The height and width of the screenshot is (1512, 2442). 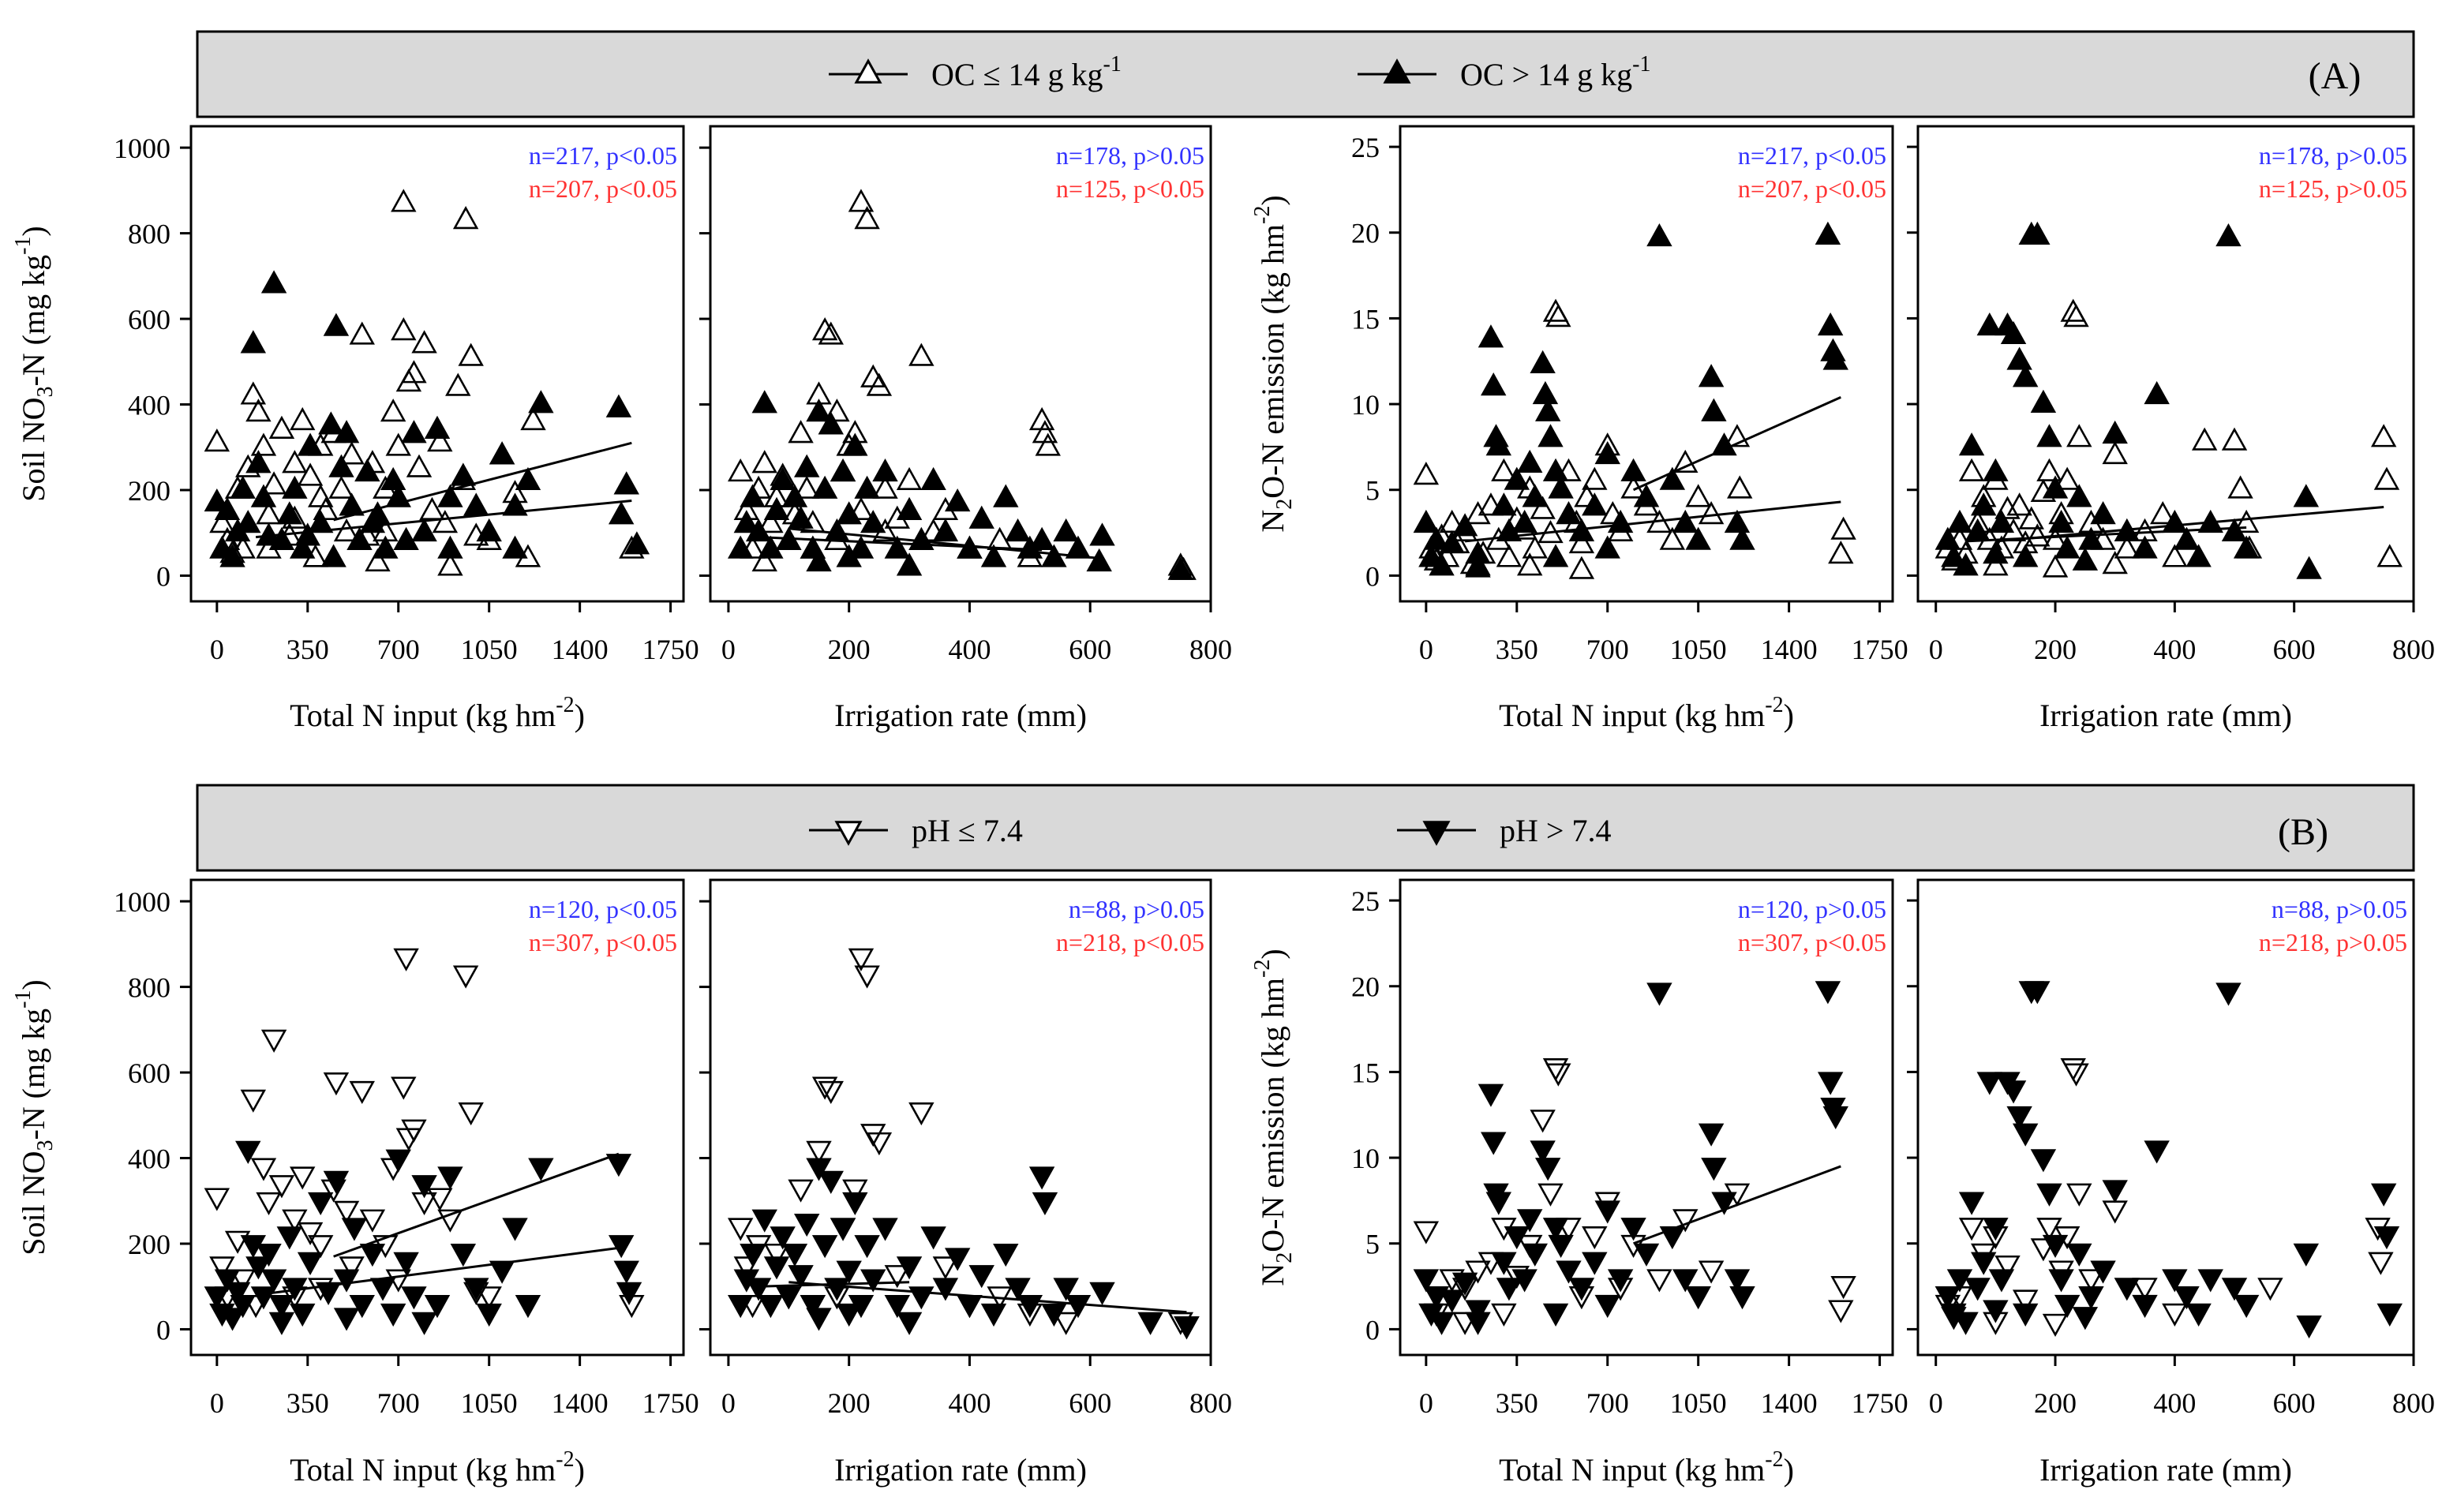 What do you see at coordinates (2294, 1403) in the screenshot?
I see `x-tick-label: 600` at bounding box center [2294, 1403].